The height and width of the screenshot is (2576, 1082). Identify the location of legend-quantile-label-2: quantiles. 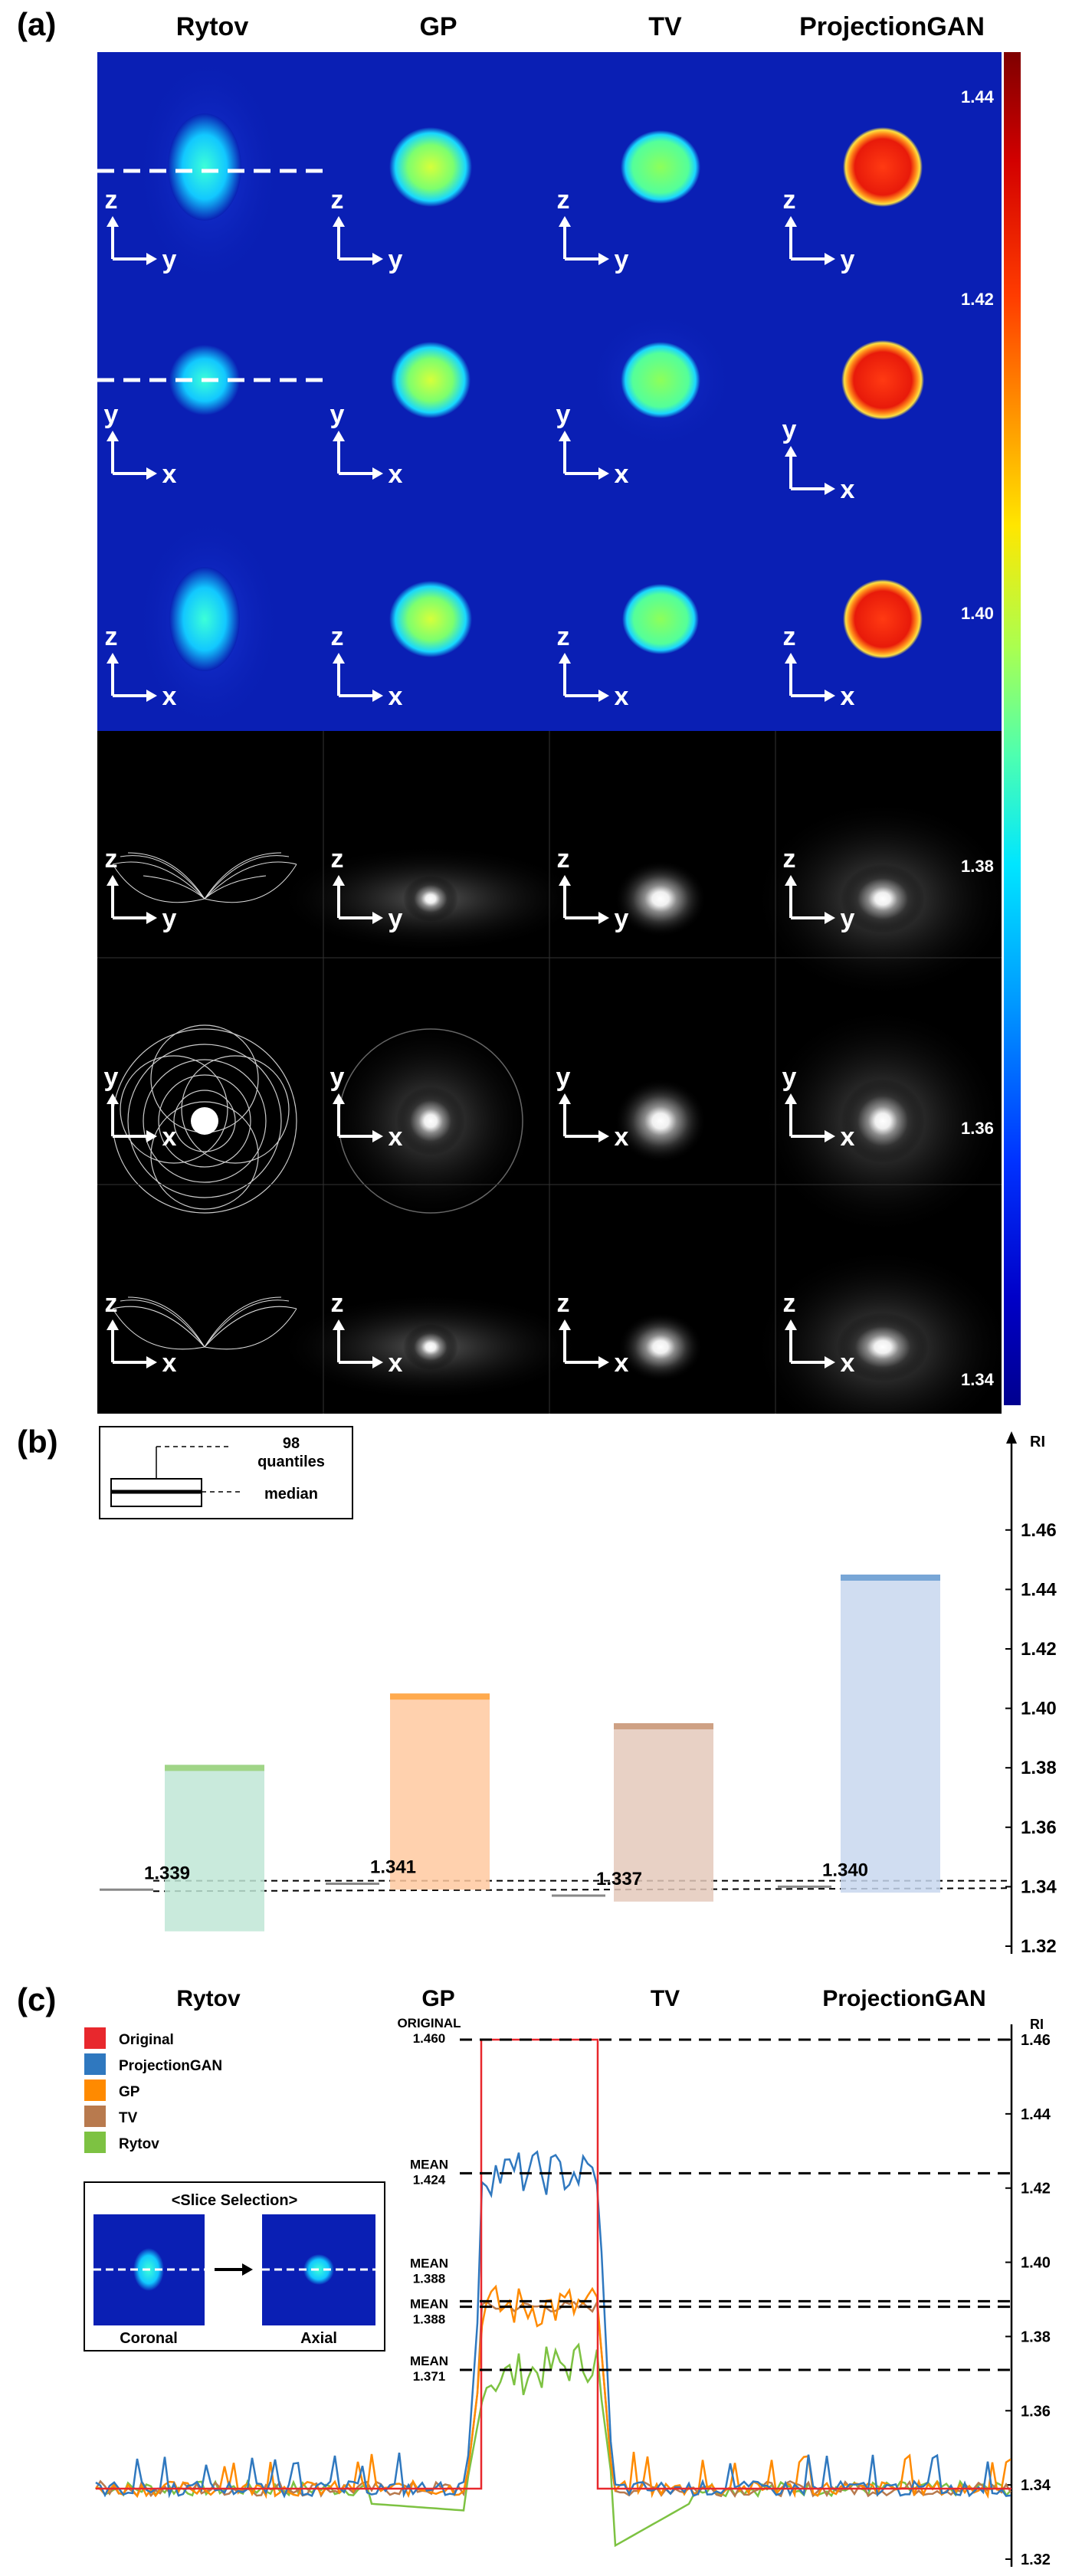
(291, 1462).